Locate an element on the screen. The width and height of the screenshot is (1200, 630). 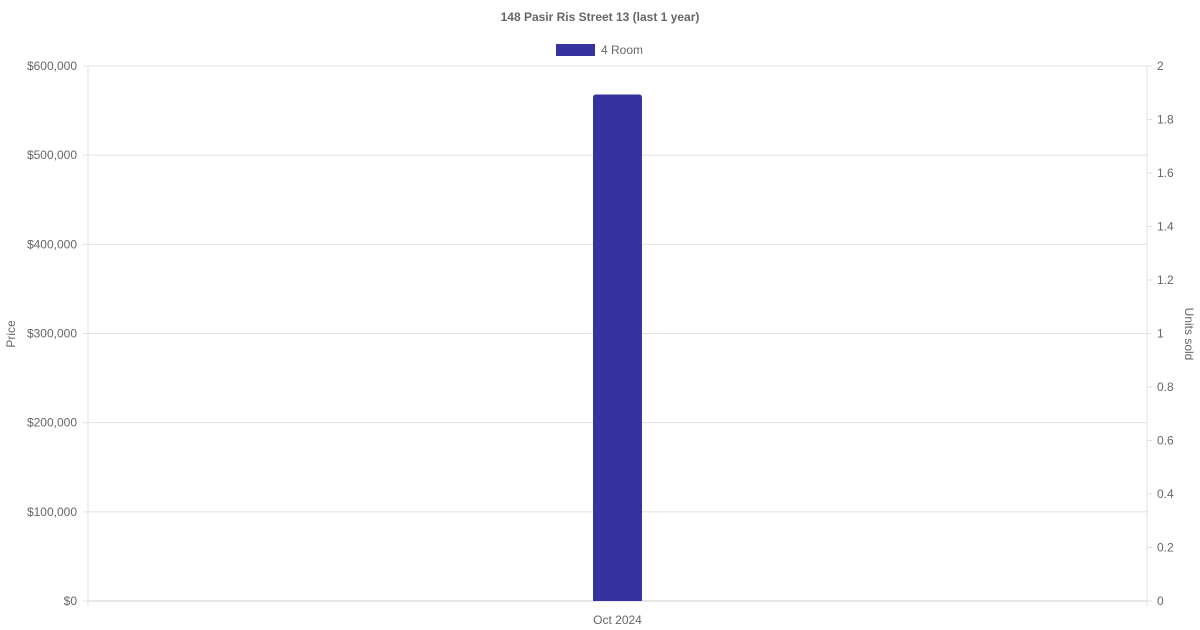
y2-tick-label: 0.2 is located at coordinates (1165, 548).